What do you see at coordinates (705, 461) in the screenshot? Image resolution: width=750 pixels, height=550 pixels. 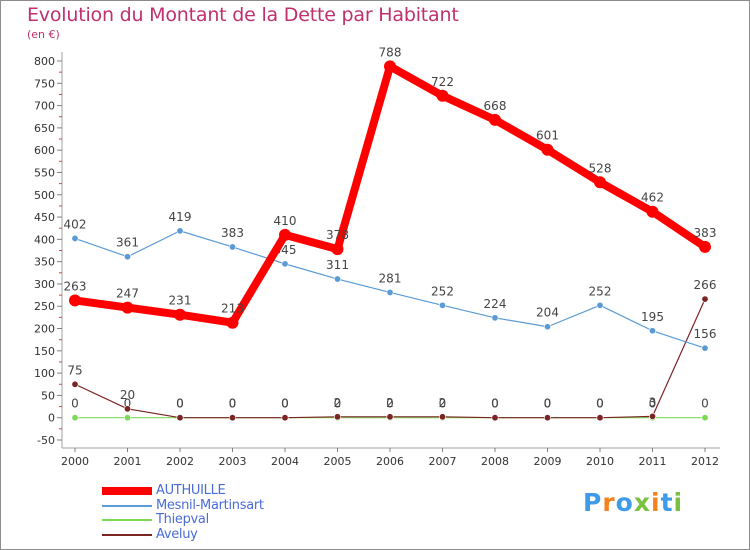 I see `x-tick-label-2012: 2012` at bounding box center [705, 461].